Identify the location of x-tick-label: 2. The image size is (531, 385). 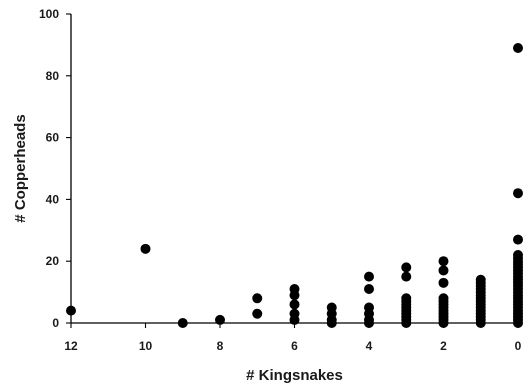
(443, 346).